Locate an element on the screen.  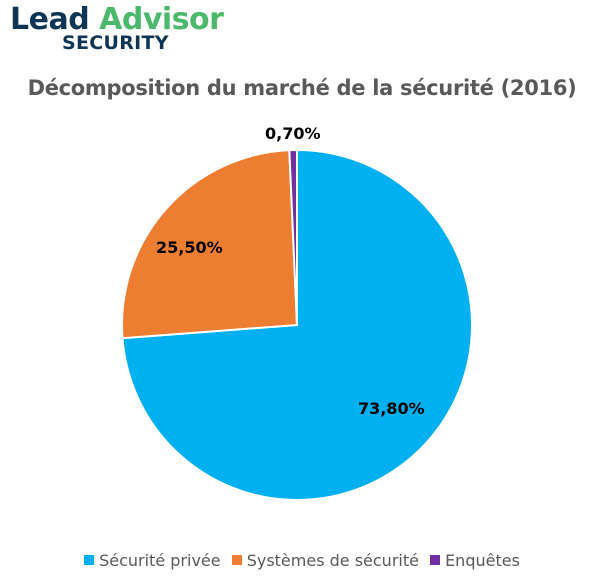
pie-slice-systemes-de-securite is located at coordinates (210, 244).